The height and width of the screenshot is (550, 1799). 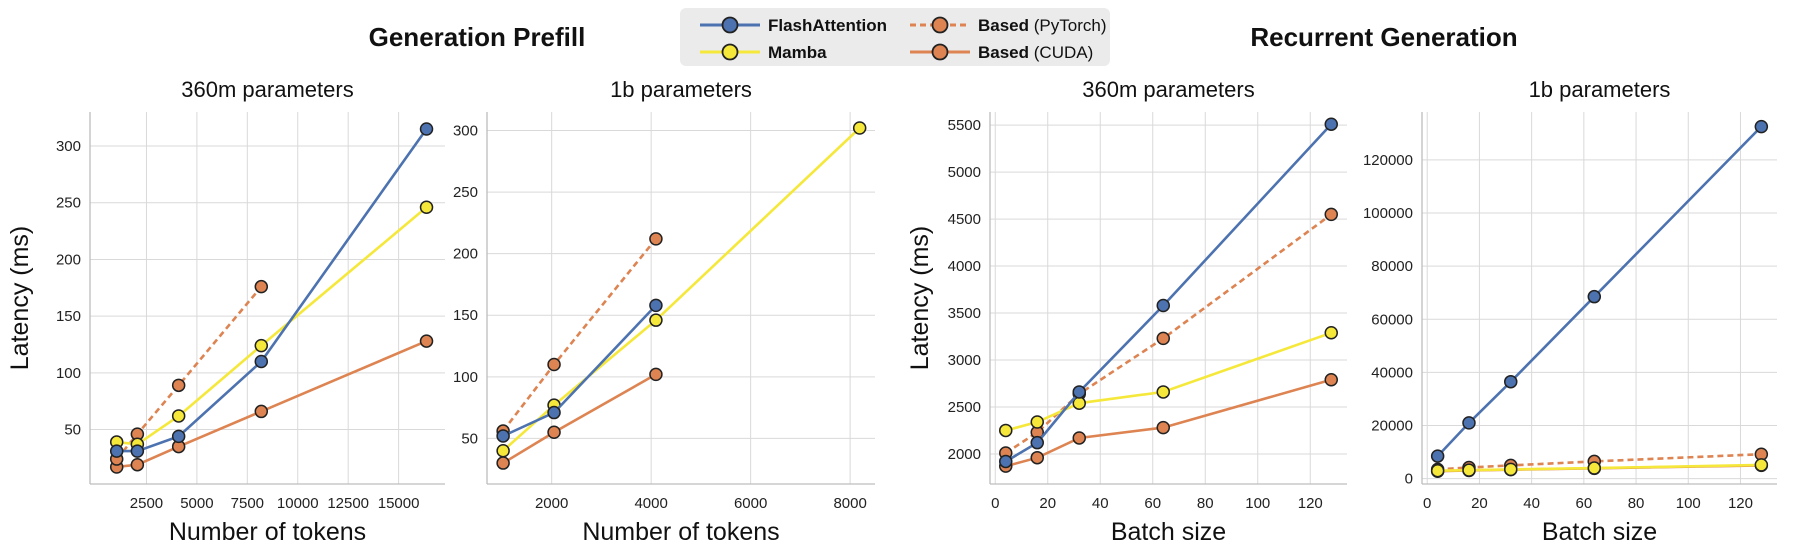 What do you see at coordinates (849, 503) in the screenshot?
I see `x-tick-label: 8000` at bounding box center [849, 503].